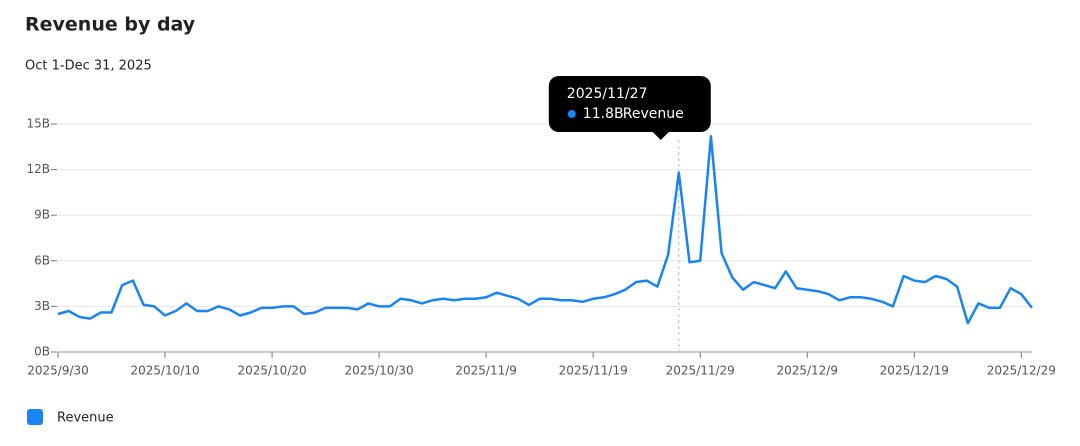 This screenshot has width=1080, height=446. Describe the element at coordinates (271, 371) in the screenshot. I see `x-tick-label: 2025/10/20` at that location.